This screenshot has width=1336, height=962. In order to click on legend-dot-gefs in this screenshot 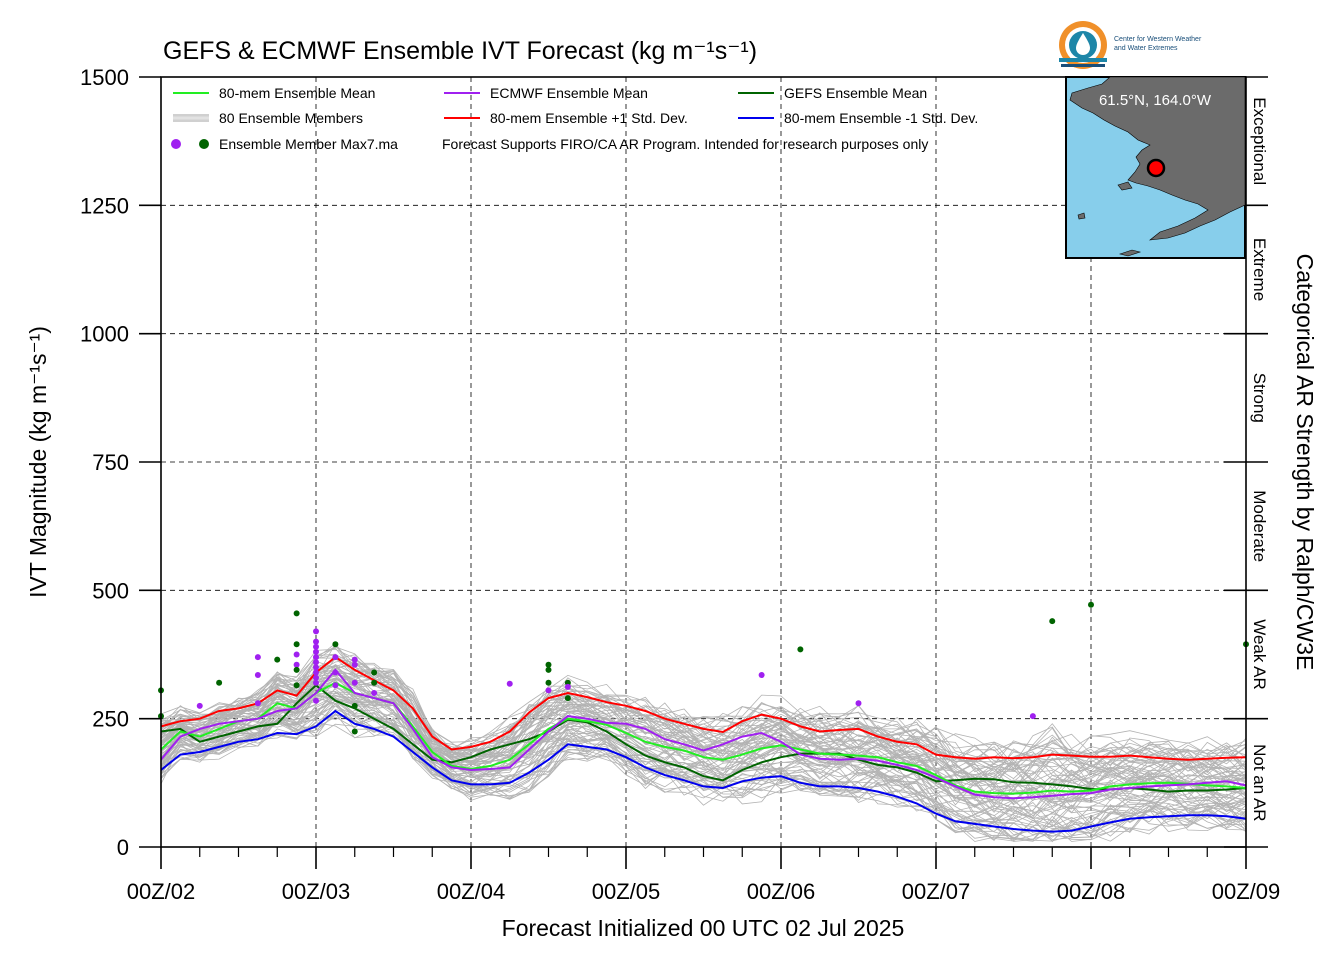, I will do `click(204, 144)`.